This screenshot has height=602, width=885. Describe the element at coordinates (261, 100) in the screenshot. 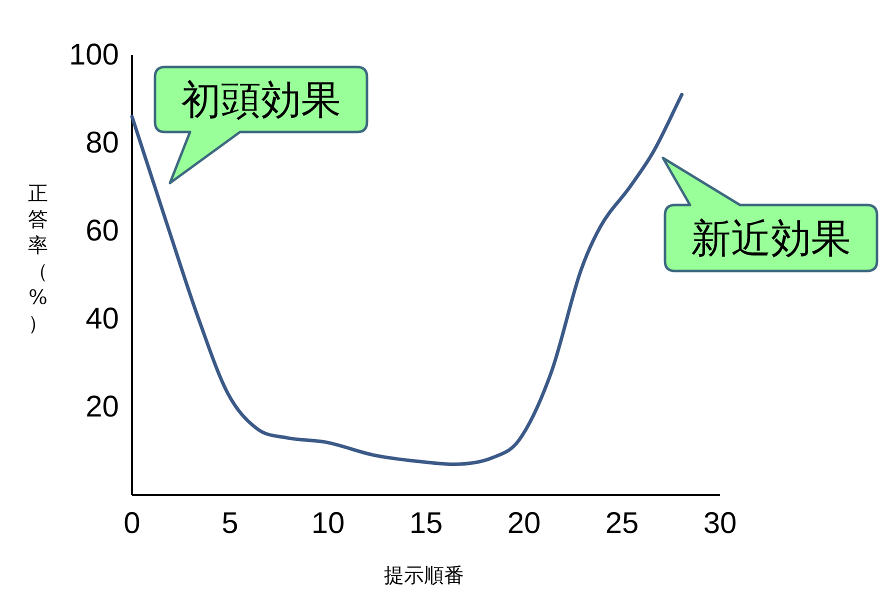

I see `annotation: 初頭効果` at that location.